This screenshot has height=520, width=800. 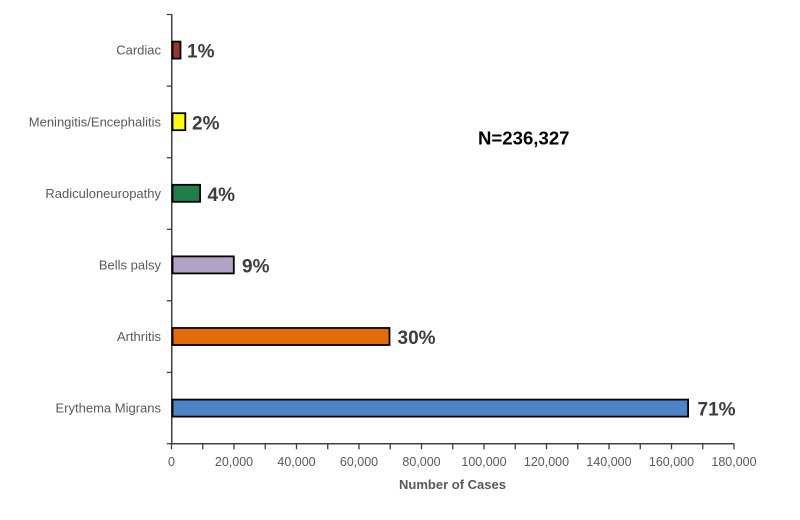 What do you see at coordinates (359, 462) in the screenshot?
I see `svg-text: 60,000` at bounding box center [359, 462].